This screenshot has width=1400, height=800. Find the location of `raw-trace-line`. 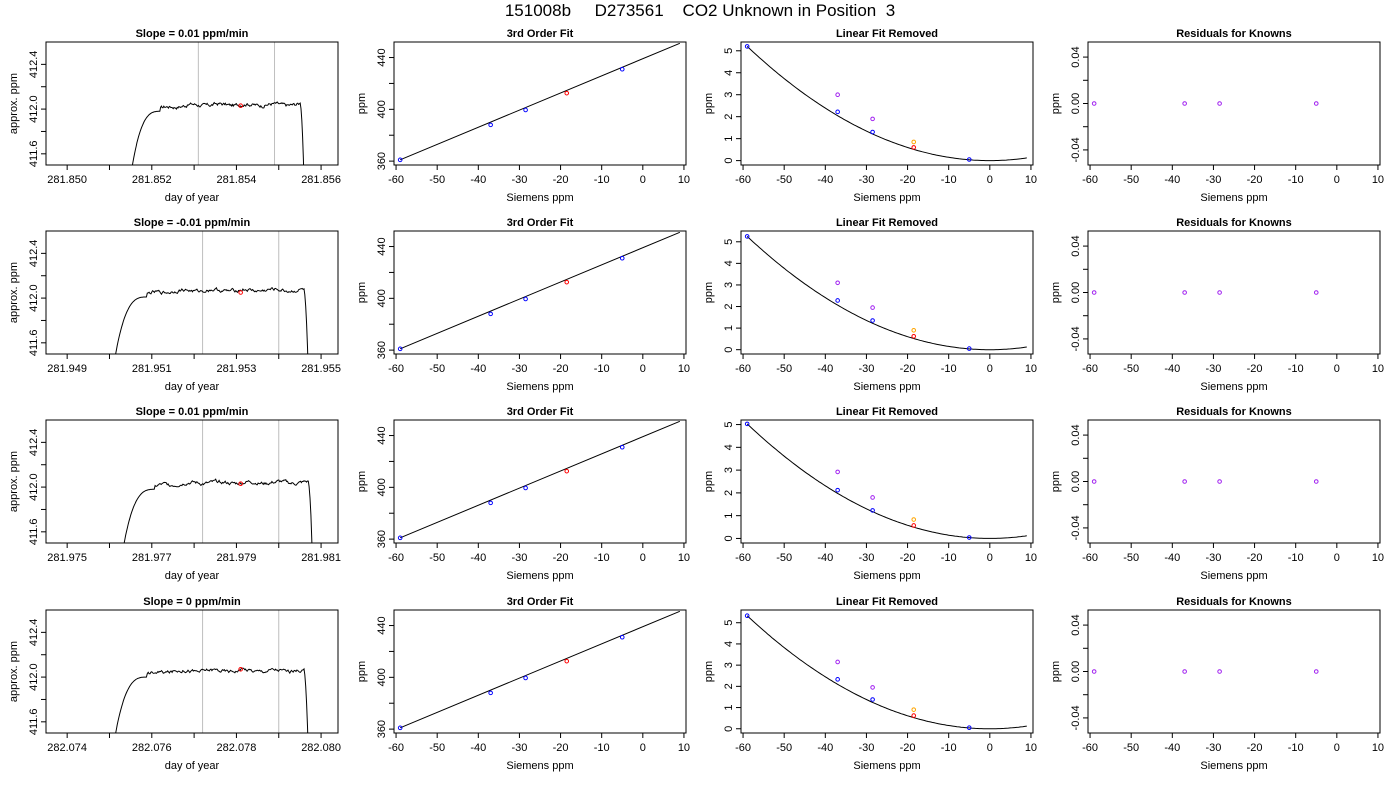

raw-trace-line is located at coordinates (212, 700).